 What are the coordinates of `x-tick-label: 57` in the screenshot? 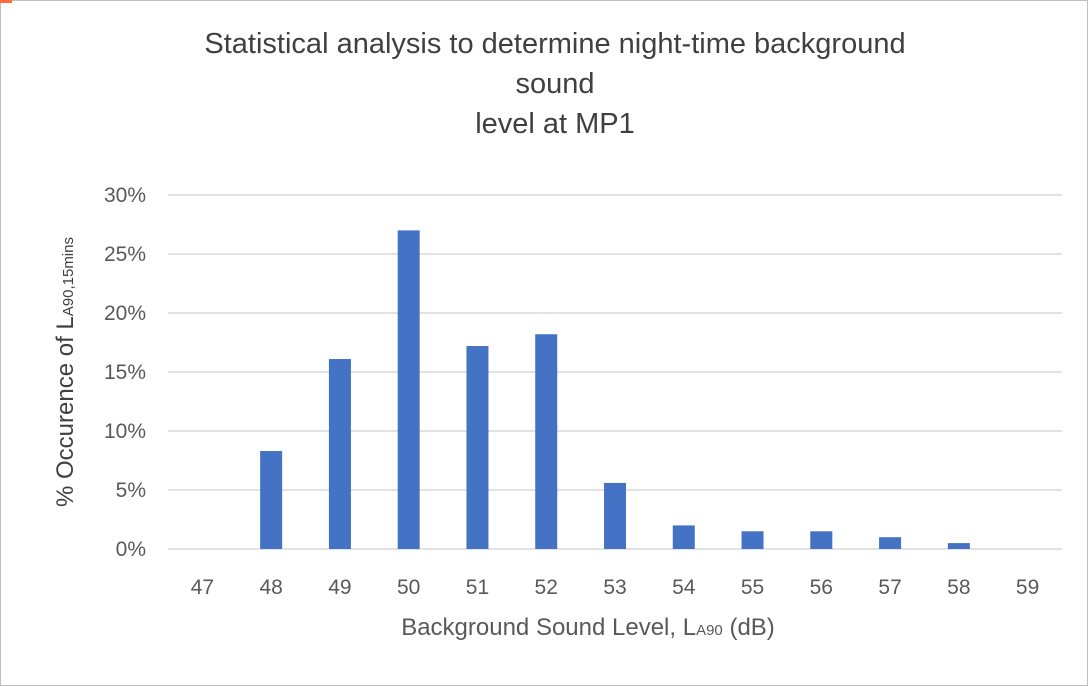 It's located at (889, 587).